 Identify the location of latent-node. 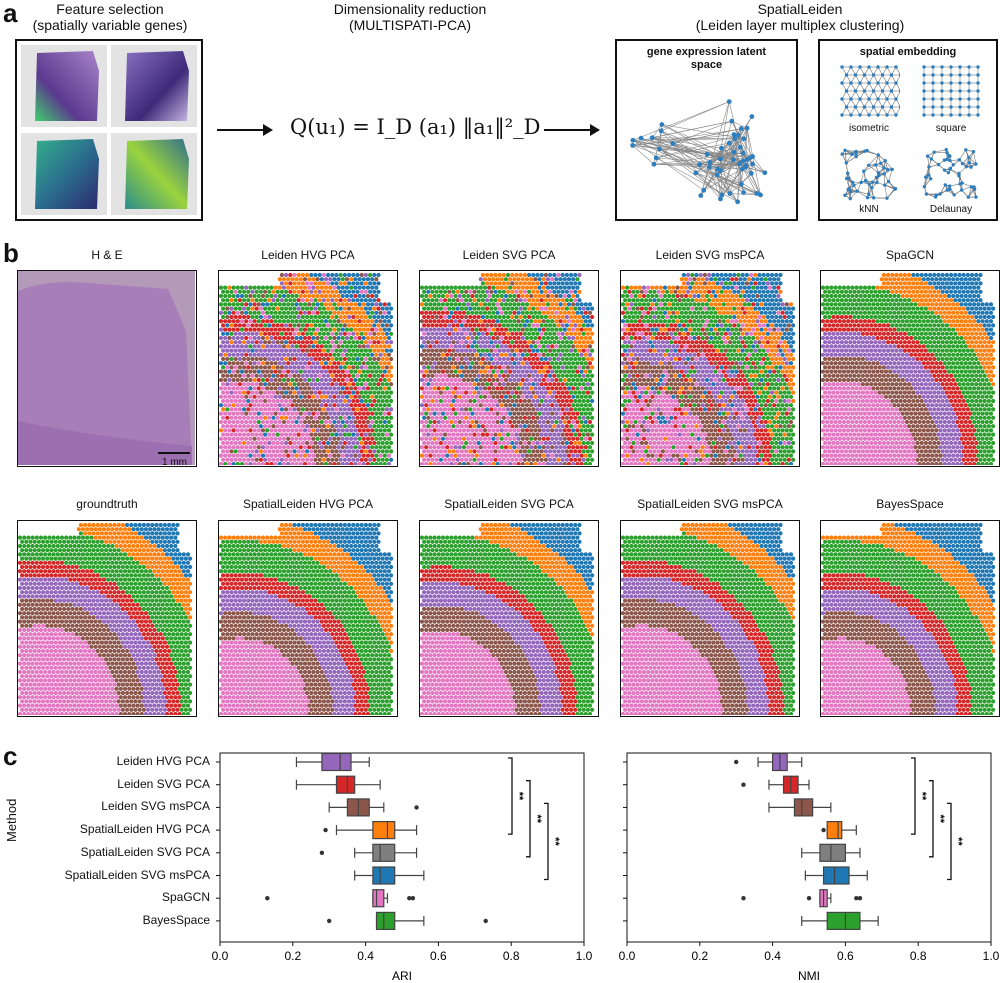
(717, 169).